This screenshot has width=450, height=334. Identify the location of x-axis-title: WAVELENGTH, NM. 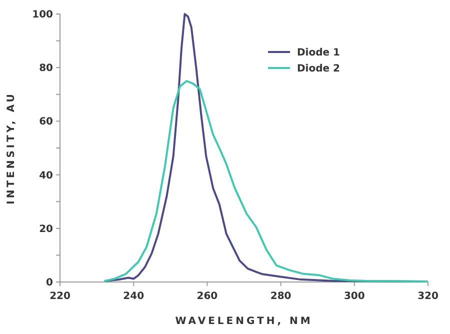
(244, 321).